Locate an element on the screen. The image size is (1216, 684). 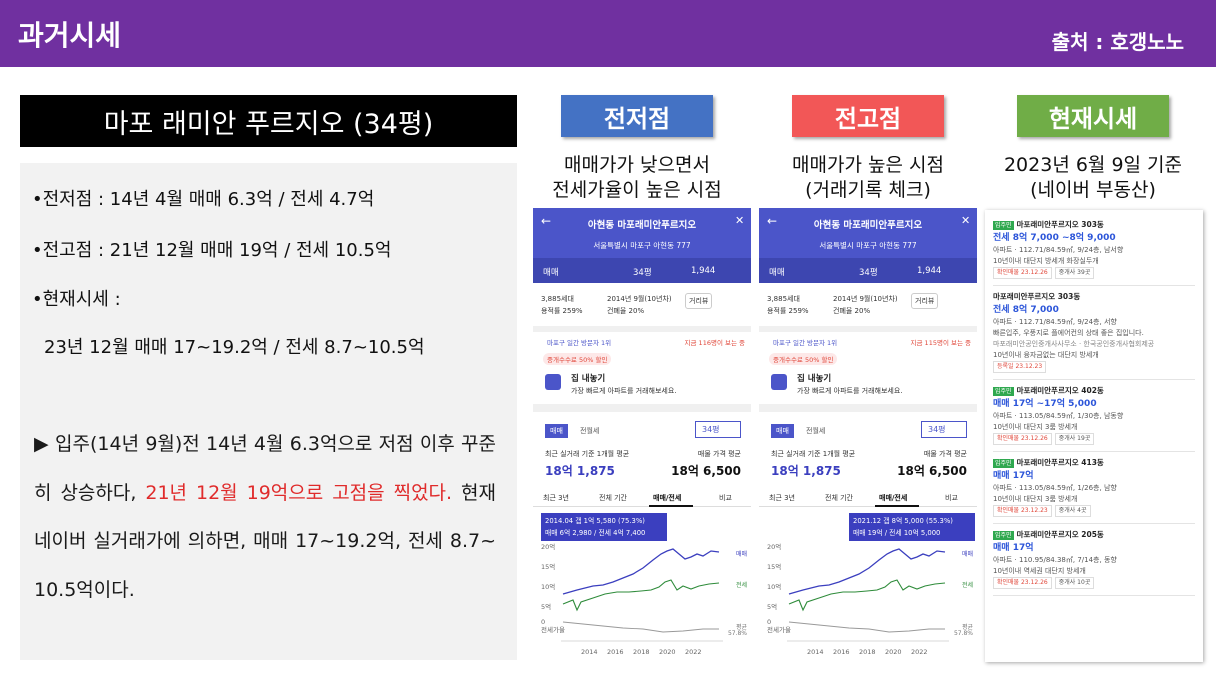
listing-desc: 빠른입주, 우풍지로 플에어컨의 상태 좋은 집입니다. is located at coordinates (1068, 333).